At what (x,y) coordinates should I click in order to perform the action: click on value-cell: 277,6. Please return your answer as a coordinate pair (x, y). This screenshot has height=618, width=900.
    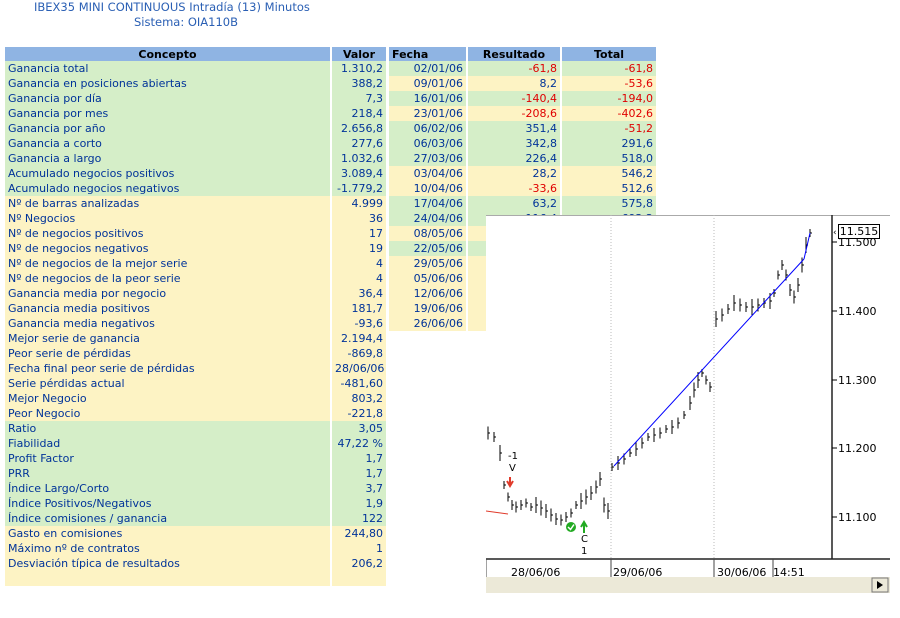
    Looking at the image, I should click on (359, 143).